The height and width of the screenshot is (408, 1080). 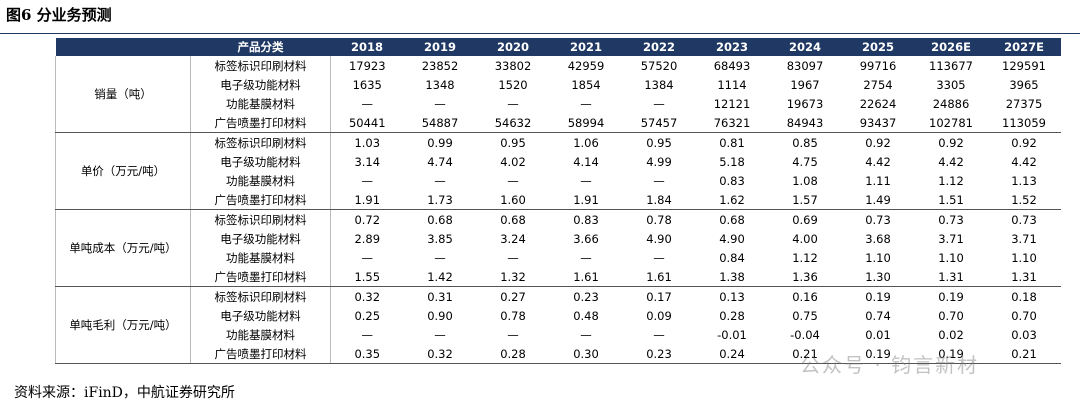 I want to click on value-cell: 0.68, so click(x=513, y=219).